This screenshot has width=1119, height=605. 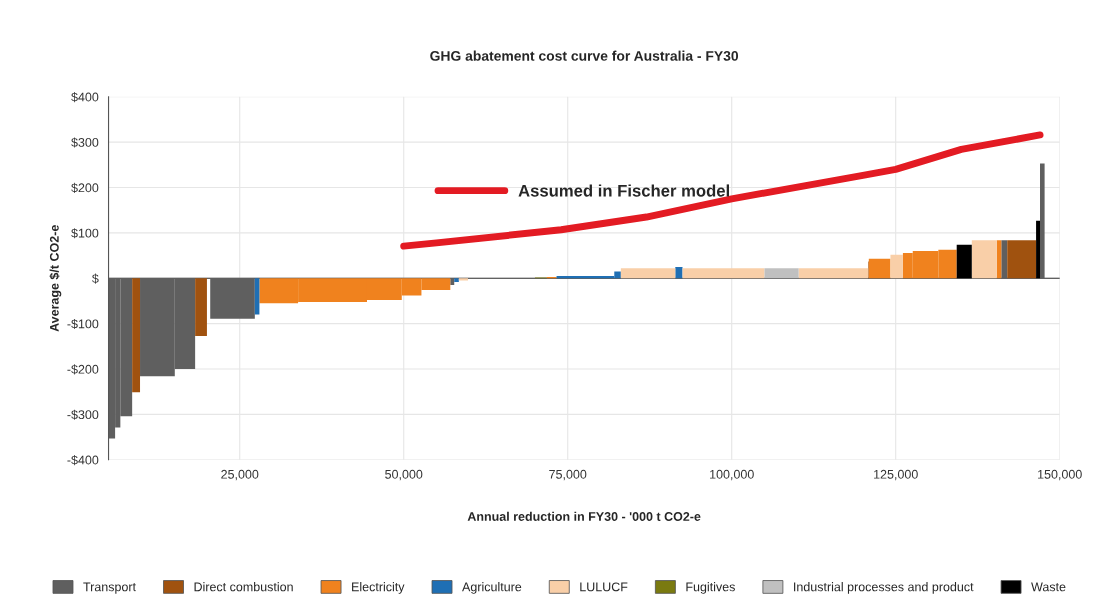 What do you see at coordinates (378, 588) in the screenshot?
I see `legend-label: Electricity` at bounding box center [378, 588].